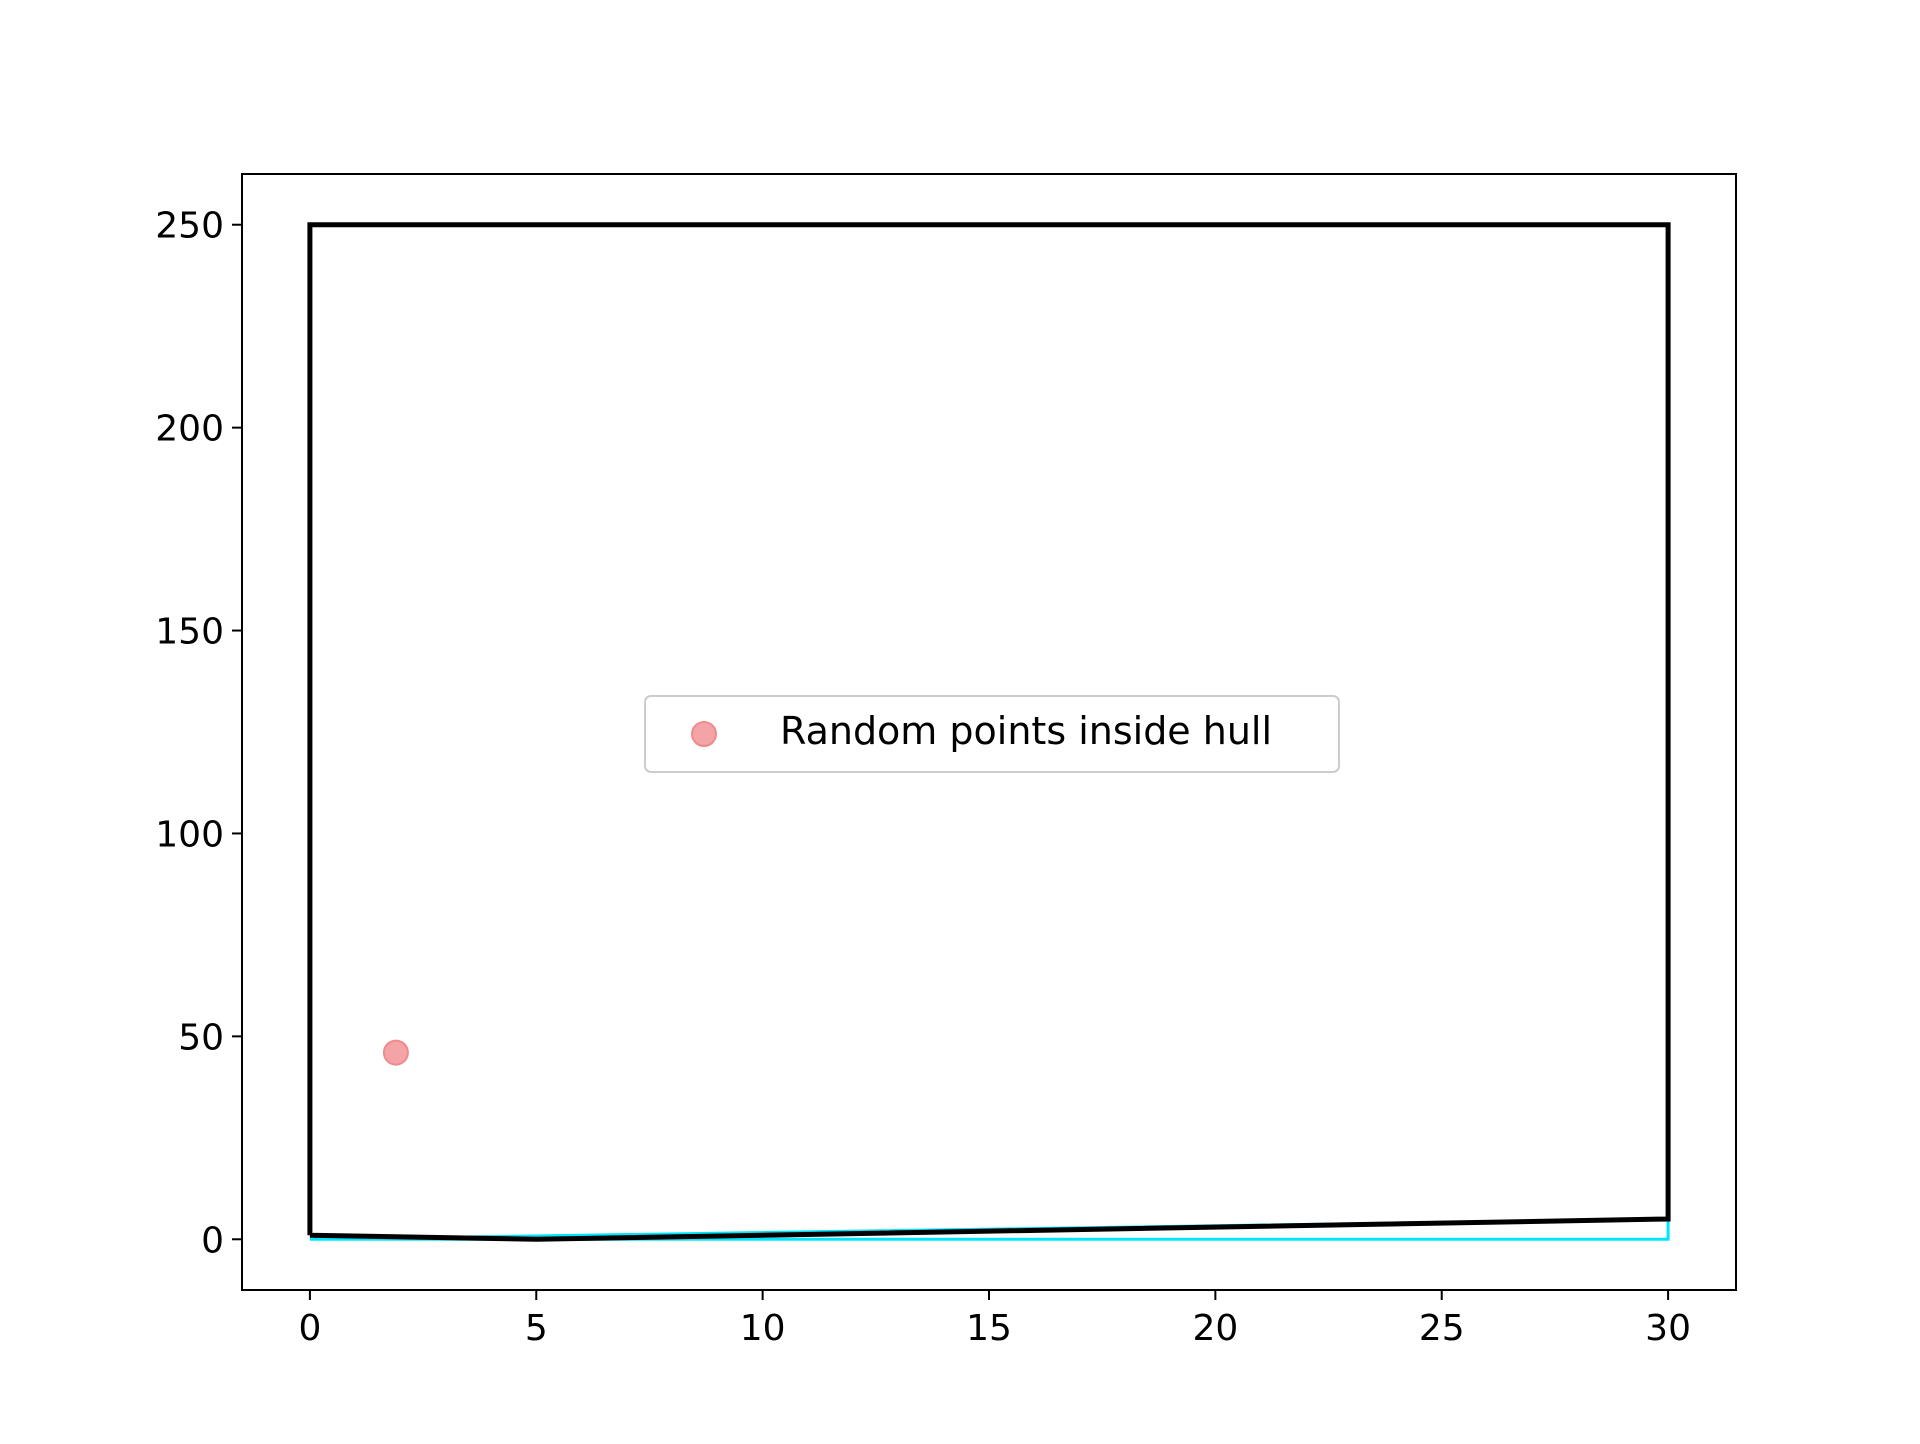 The height and width of the screenshot is (1444, 1920). What do you see at coordinates (189, 226) in the screenshot?
I see `y-tick-label: 250` at bounding box center [189, 226].